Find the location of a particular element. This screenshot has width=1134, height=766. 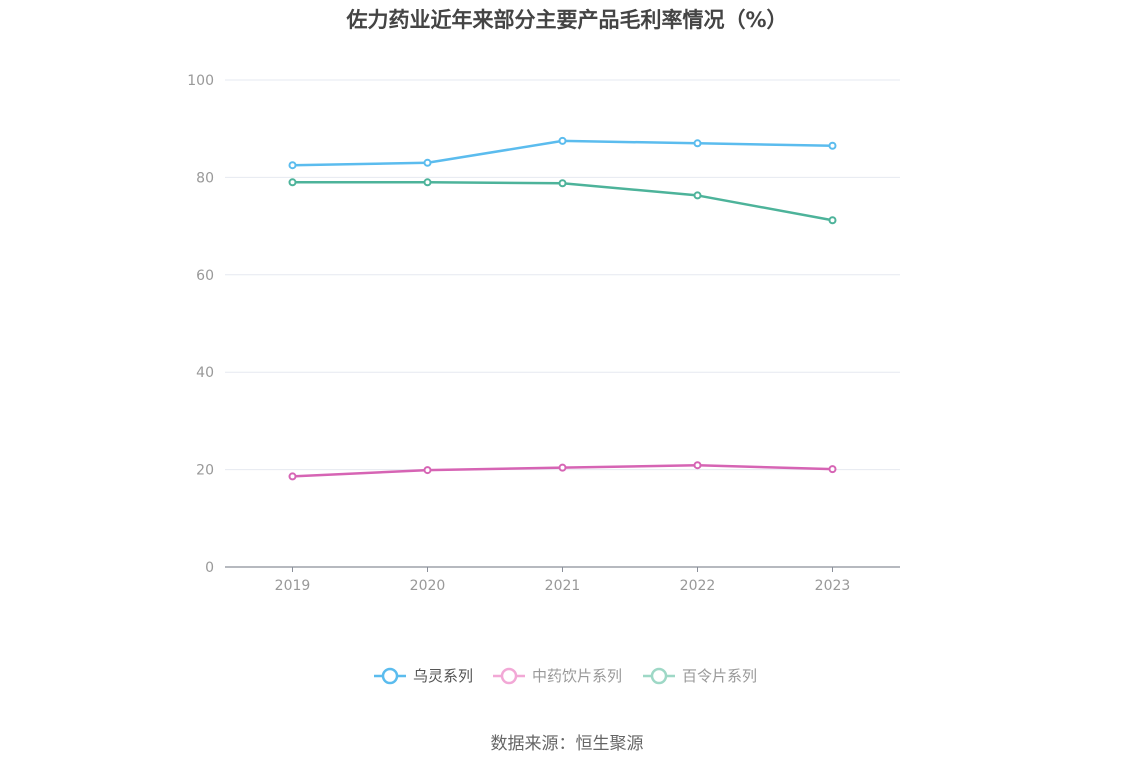

x-tick-label: 2021 is located at coordinates (563, 586).